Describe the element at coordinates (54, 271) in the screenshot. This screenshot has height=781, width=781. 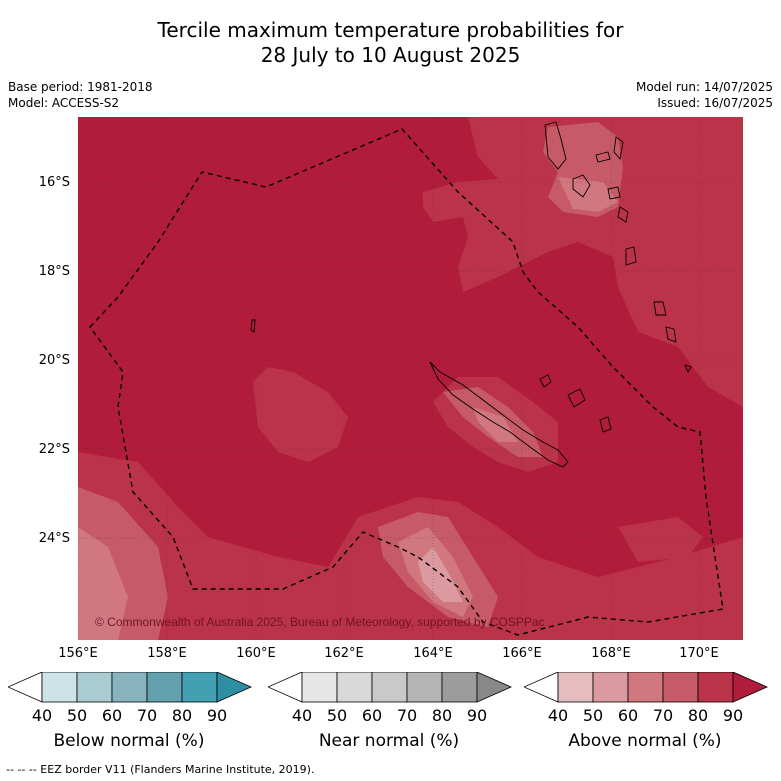
I see `lat-label-18s: 18°S` at that location.